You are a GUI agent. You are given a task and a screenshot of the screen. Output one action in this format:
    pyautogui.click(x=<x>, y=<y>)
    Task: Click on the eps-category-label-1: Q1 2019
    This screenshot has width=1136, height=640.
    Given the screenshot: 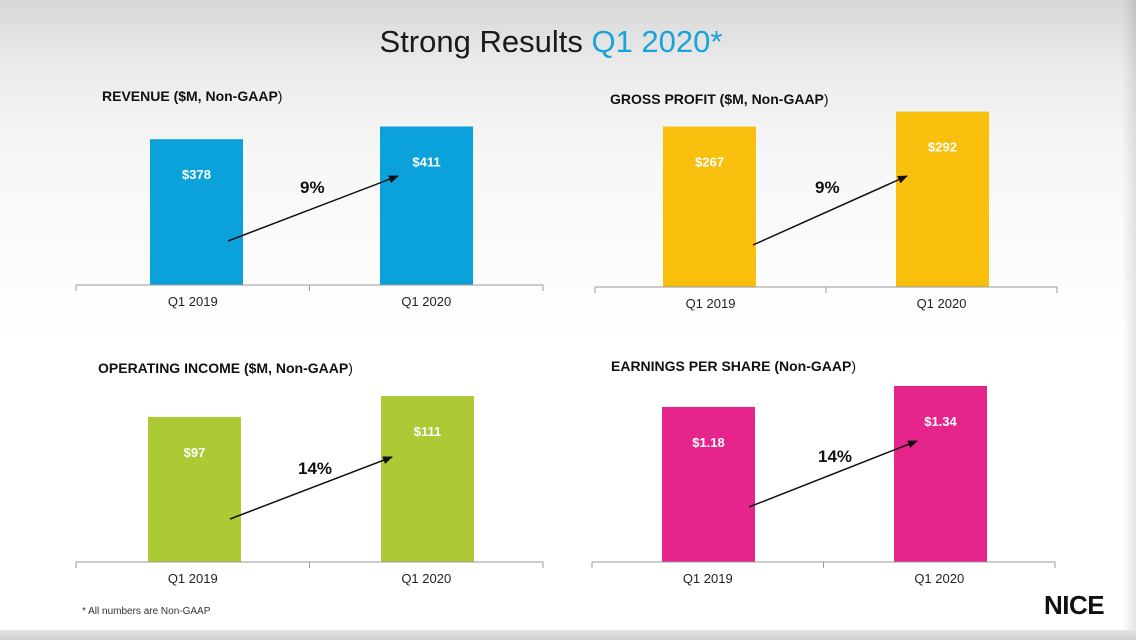 What is the action you would take?
    pyautogui.click(x=708, y=578)
    